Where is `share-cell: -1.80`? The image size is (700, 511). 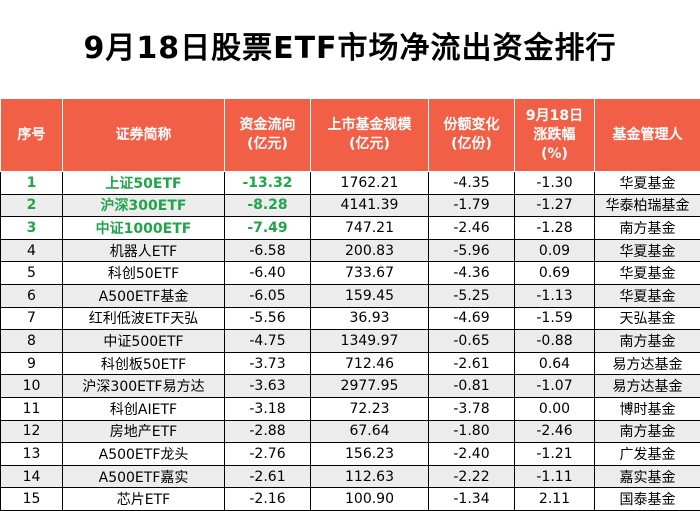
share-cell: -1.80 is located at coordinates (472, 431).